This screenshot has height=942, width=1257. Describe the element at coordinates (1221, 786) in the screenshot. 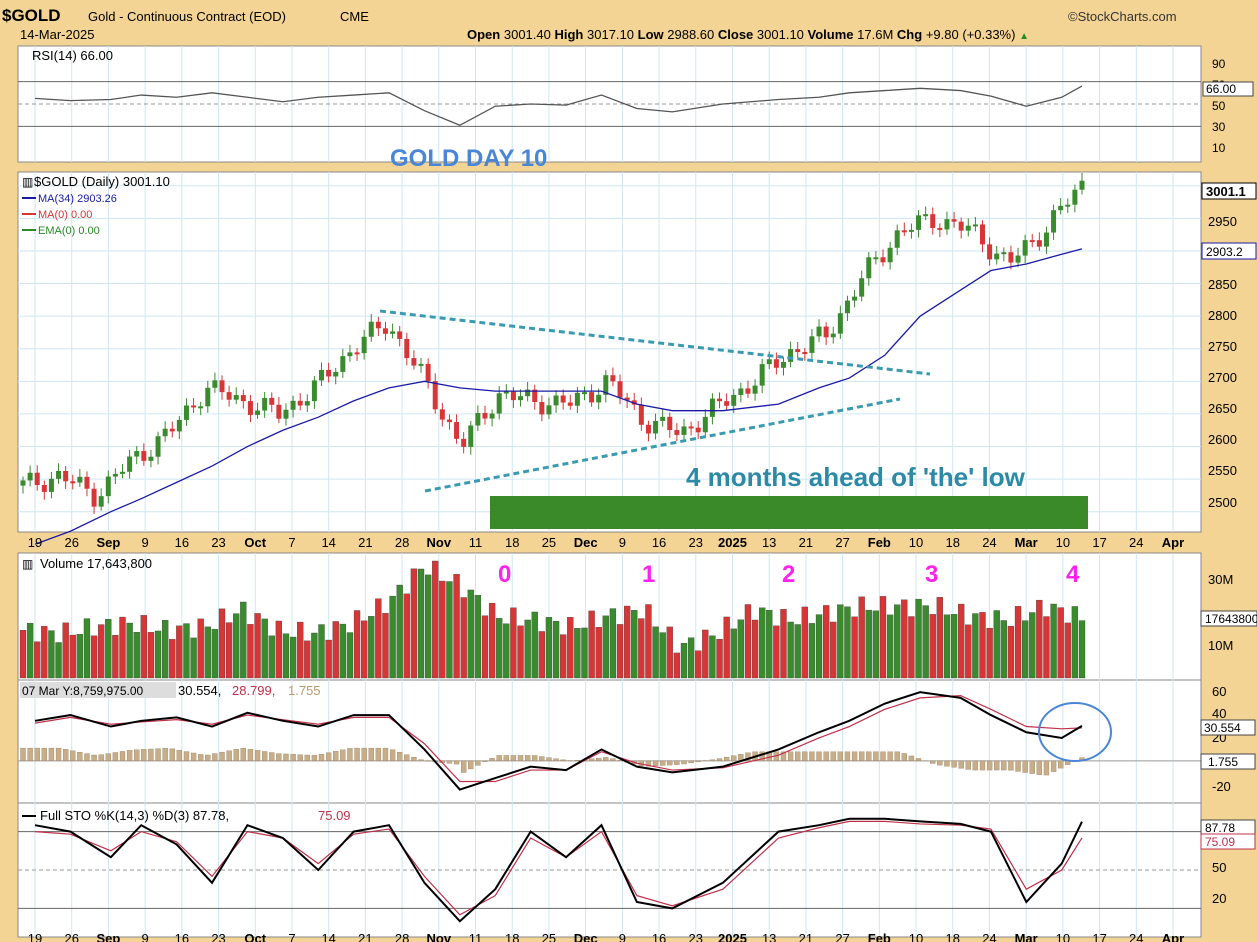

I see `macd-tick: -20` at that location.